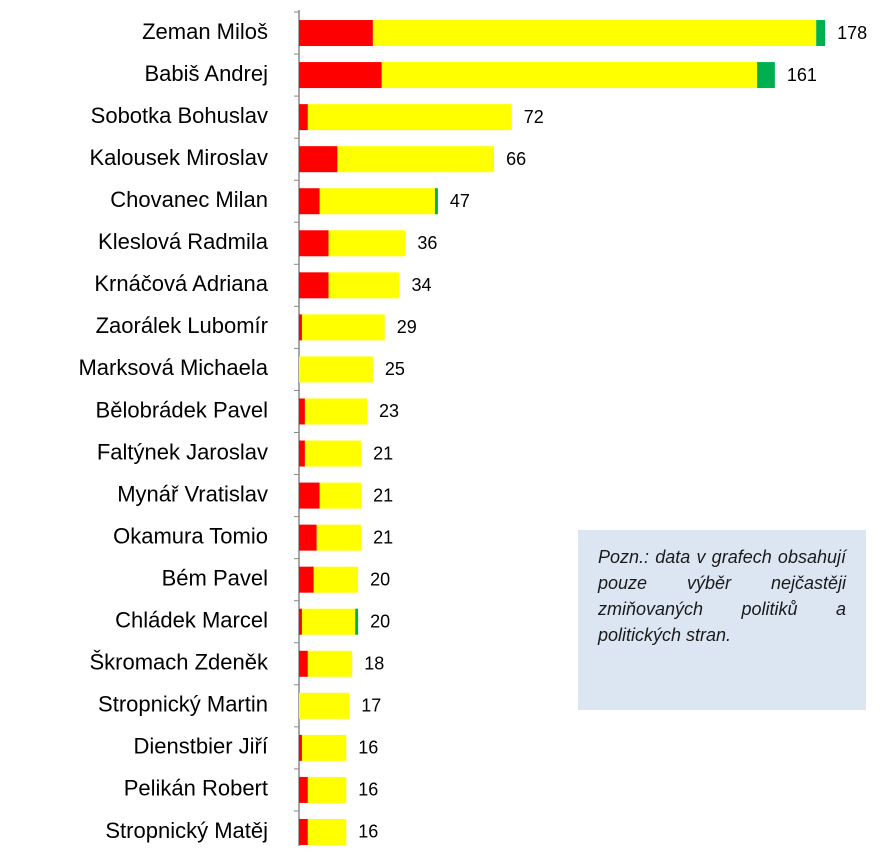  Describe the element at coordinates (179, 662) in the screenshot. I see `category-label: Škromach Zdeněk` at that location.